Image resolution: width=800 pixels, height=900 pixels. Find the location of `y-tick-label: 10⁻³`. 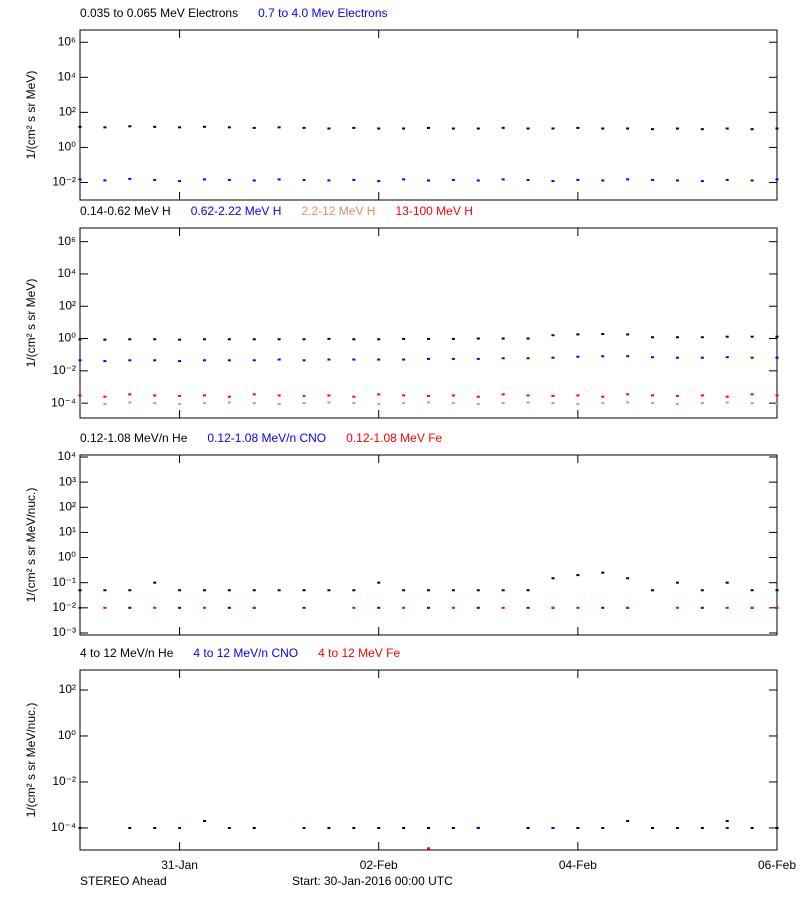

y-tick-label: 10⁻³ is located at coordinates (64, 632).